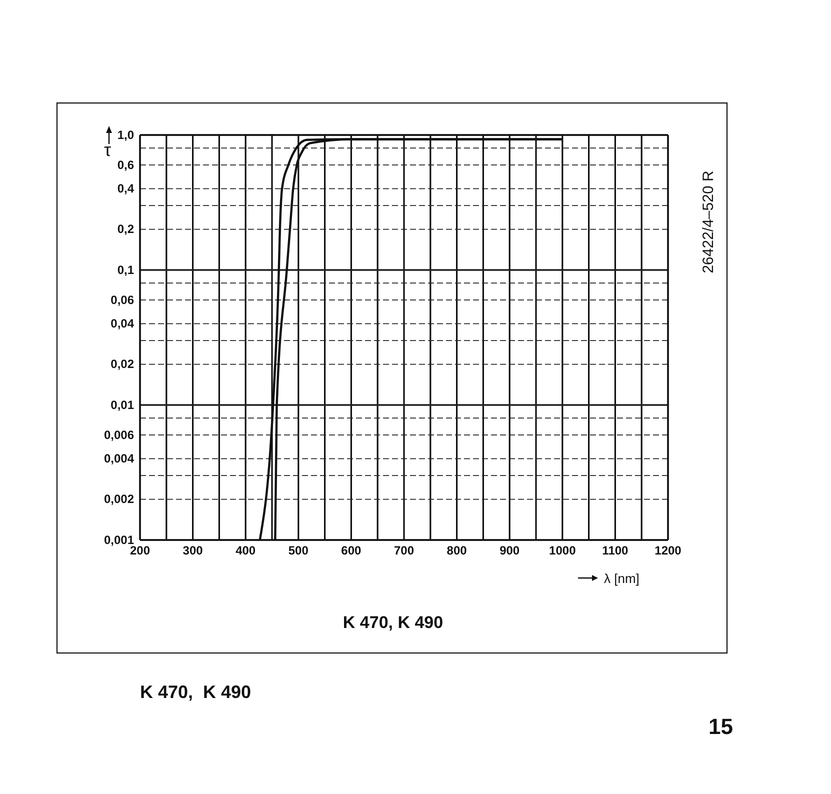  What do you see at coordinates (457, 551) in the screenshot?
I see `x-tick-label: 800` at bounding box center [457, 551].